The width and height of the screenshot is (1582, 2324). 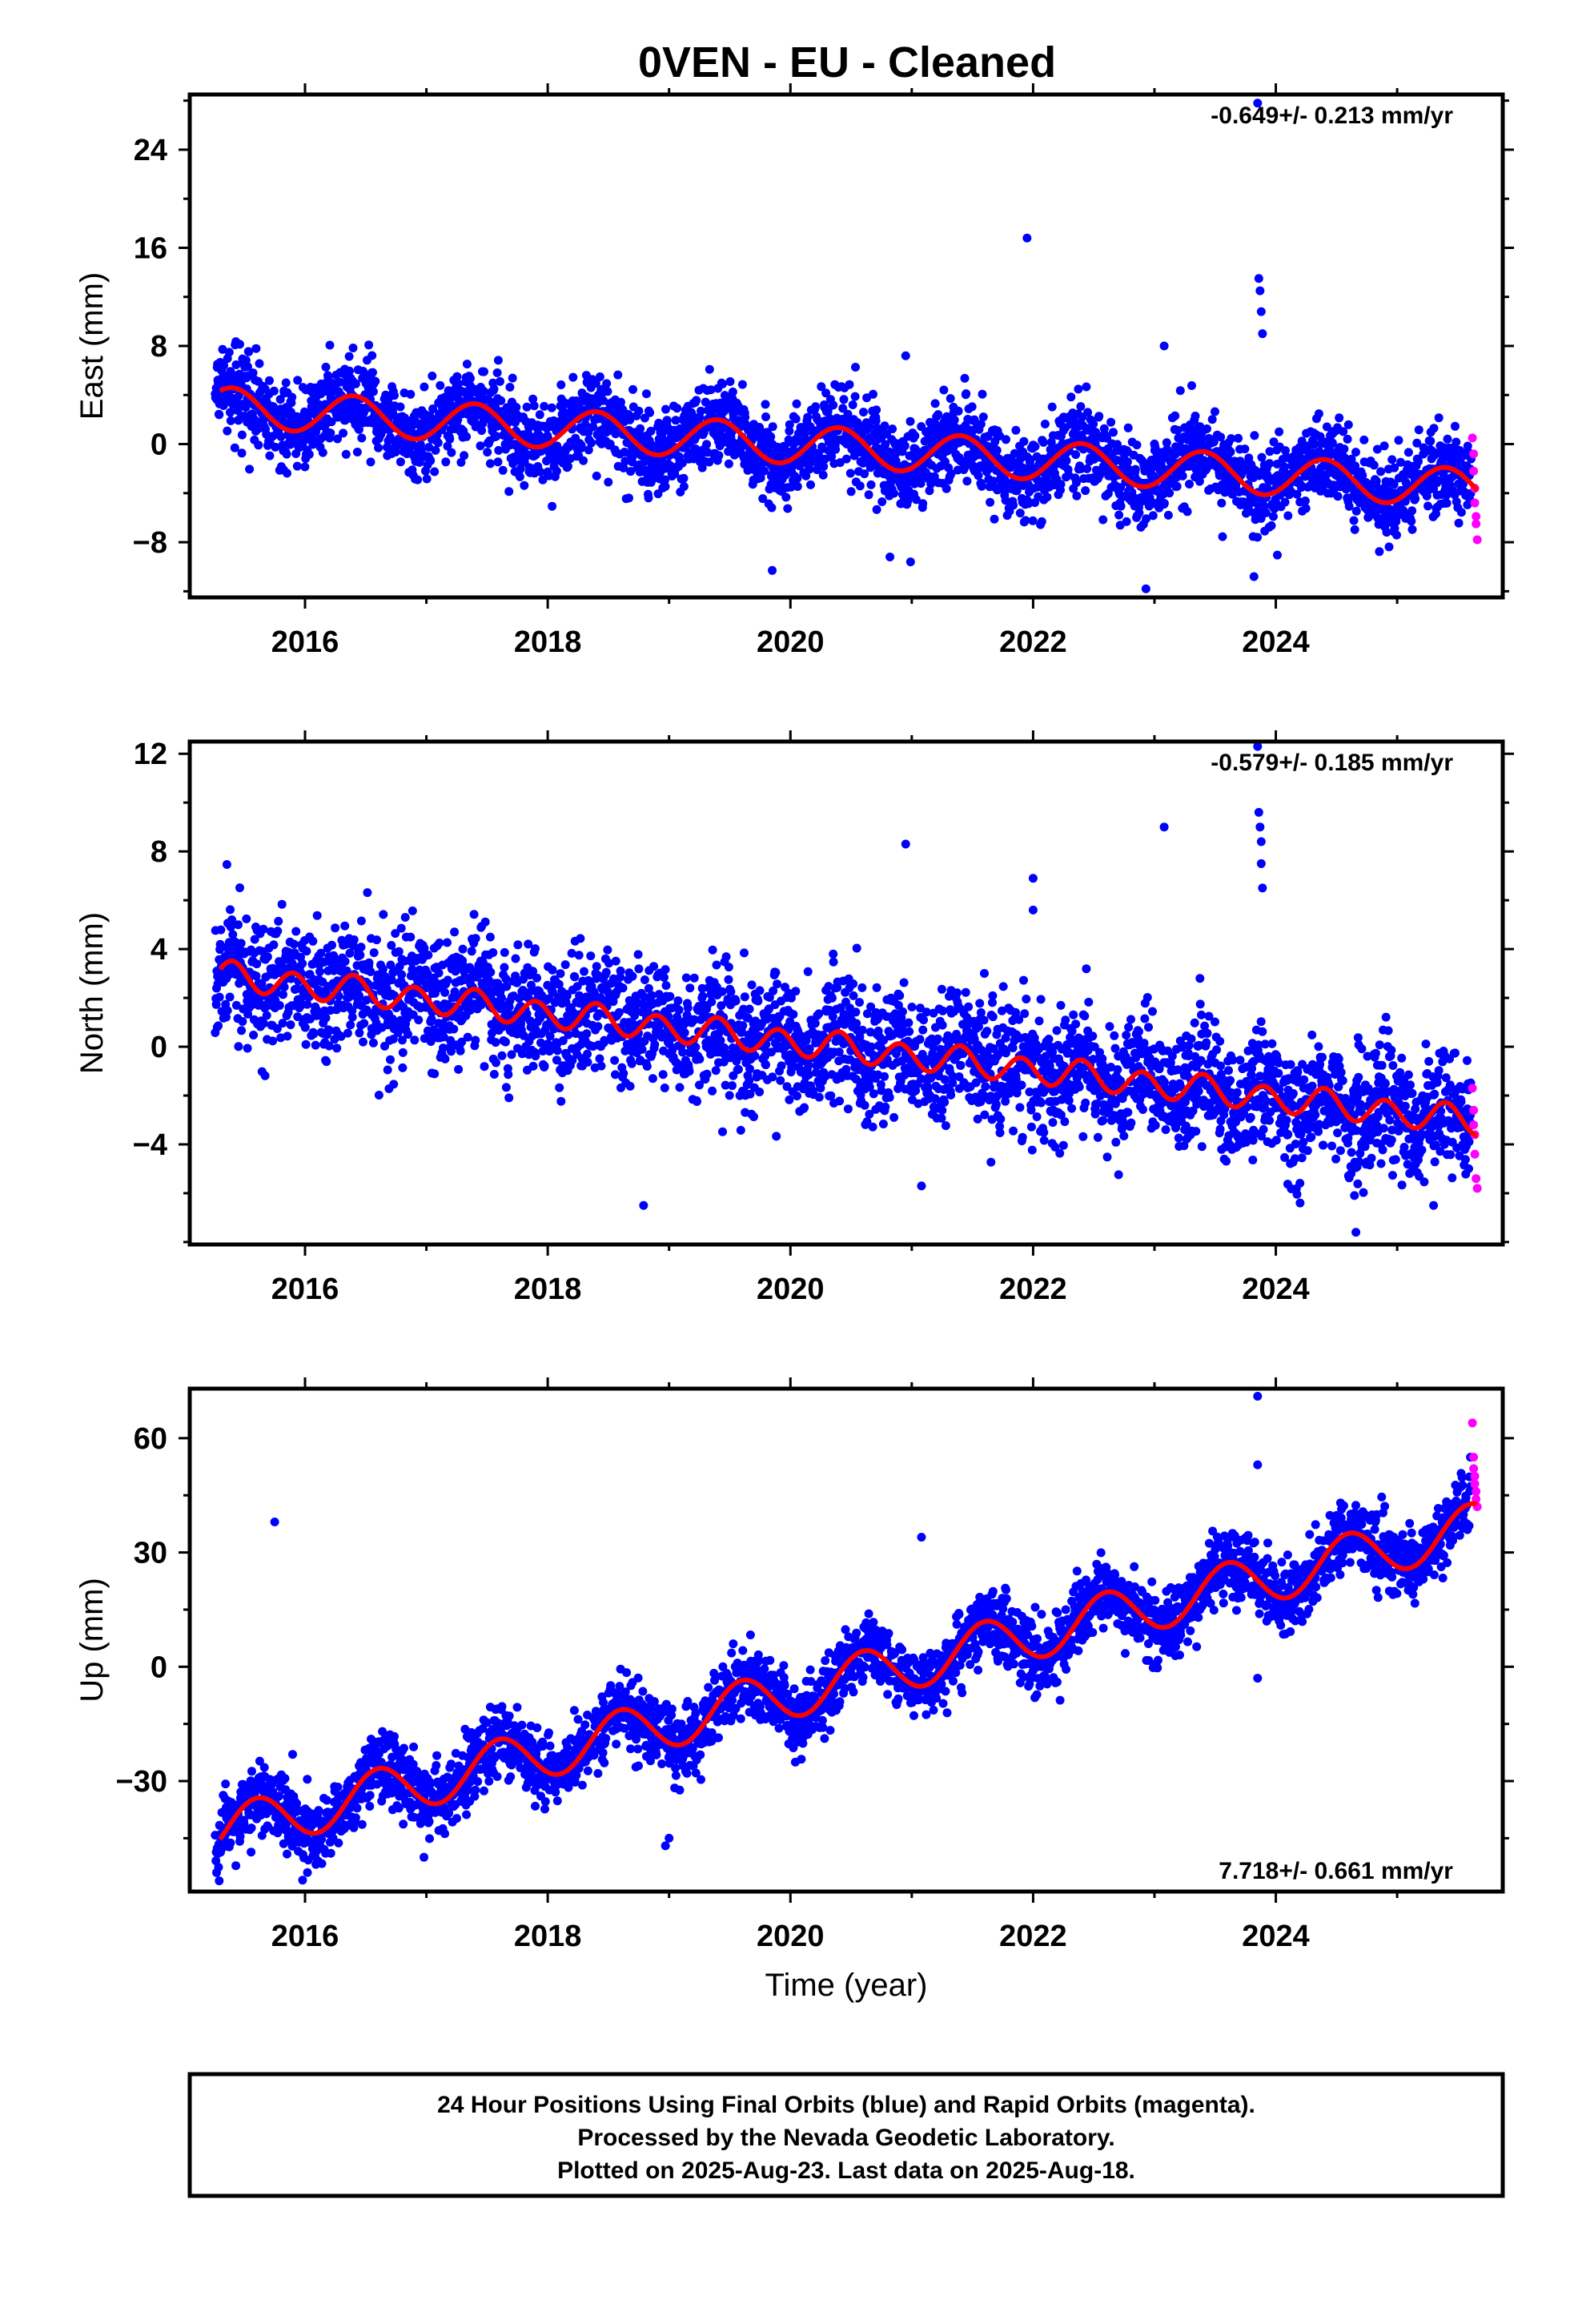 I want to click on y-tick-label: −8, so click(x=150, y=543).